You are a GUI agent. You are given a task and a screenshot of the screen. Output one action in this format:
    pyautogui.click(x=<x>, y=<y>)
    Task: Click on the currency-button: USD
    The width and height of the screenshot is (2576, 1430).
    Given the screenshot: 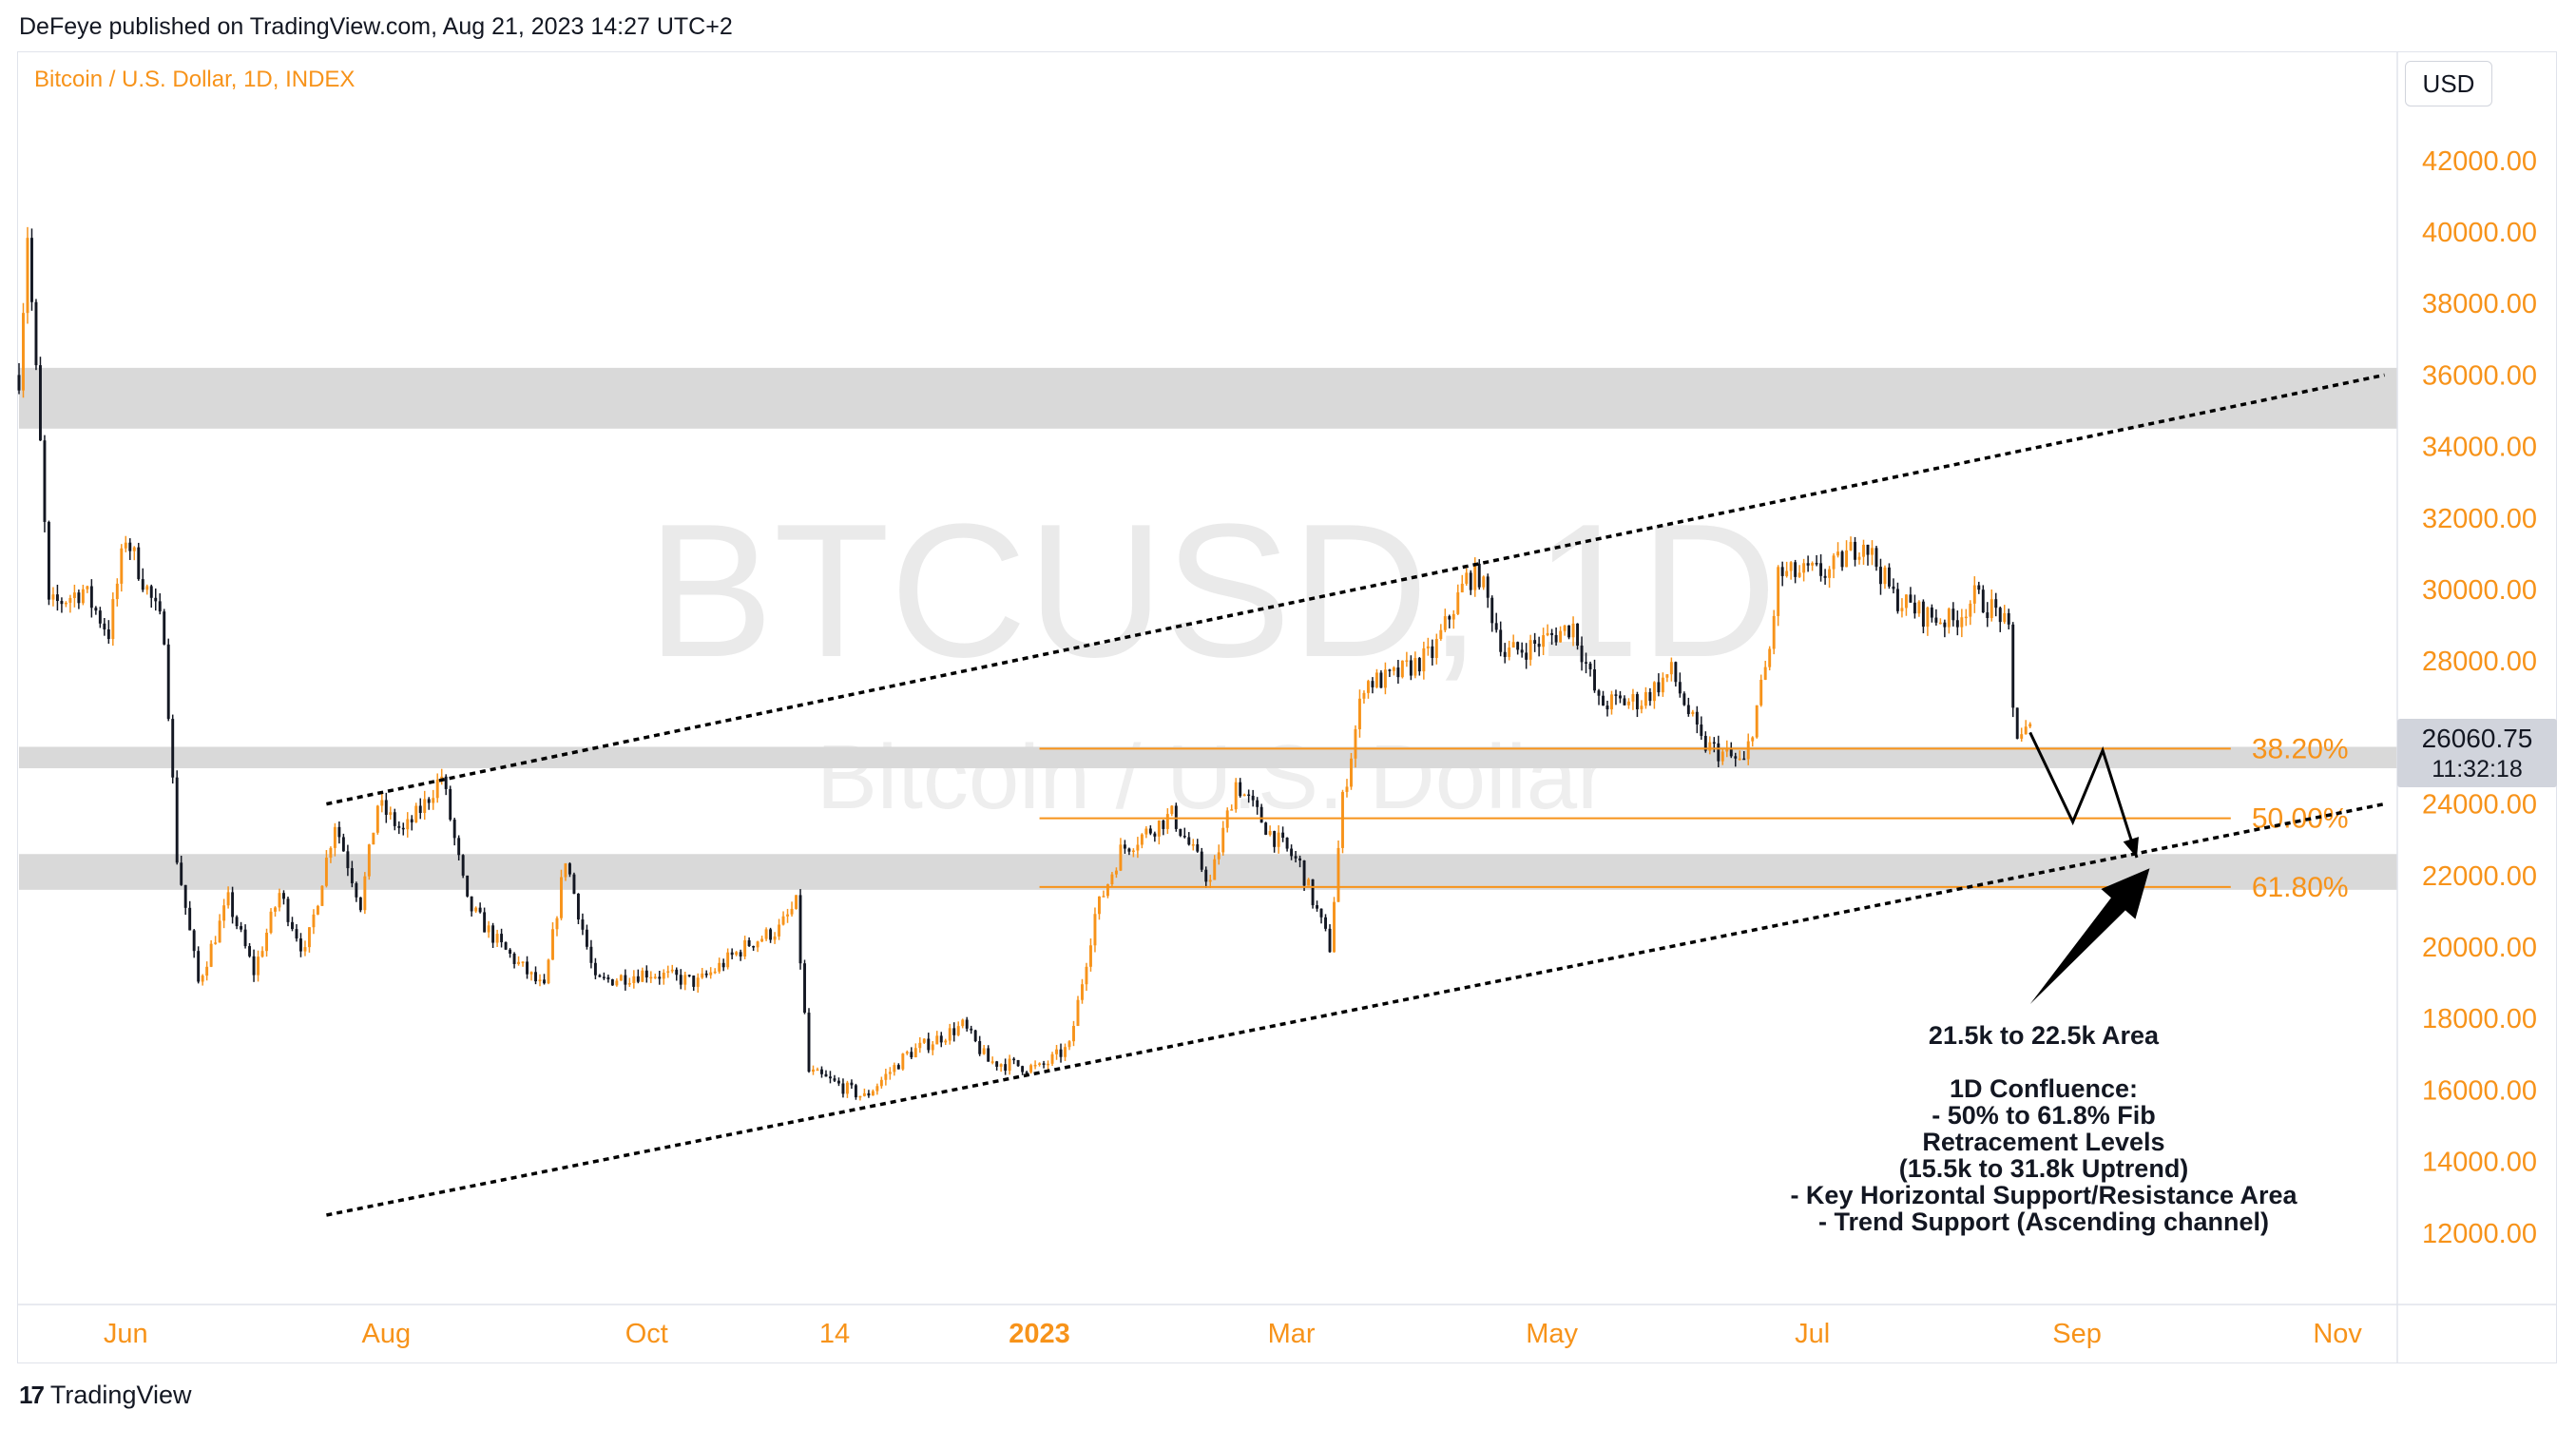 What is the action you would take?
    pyautogui.click(x=2448, y=83)
    